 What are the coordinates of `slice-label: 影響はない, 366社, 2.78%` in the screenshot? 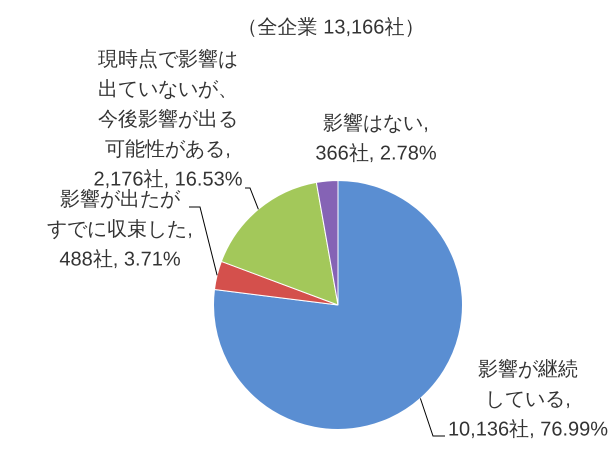 It's located at (376, 138).